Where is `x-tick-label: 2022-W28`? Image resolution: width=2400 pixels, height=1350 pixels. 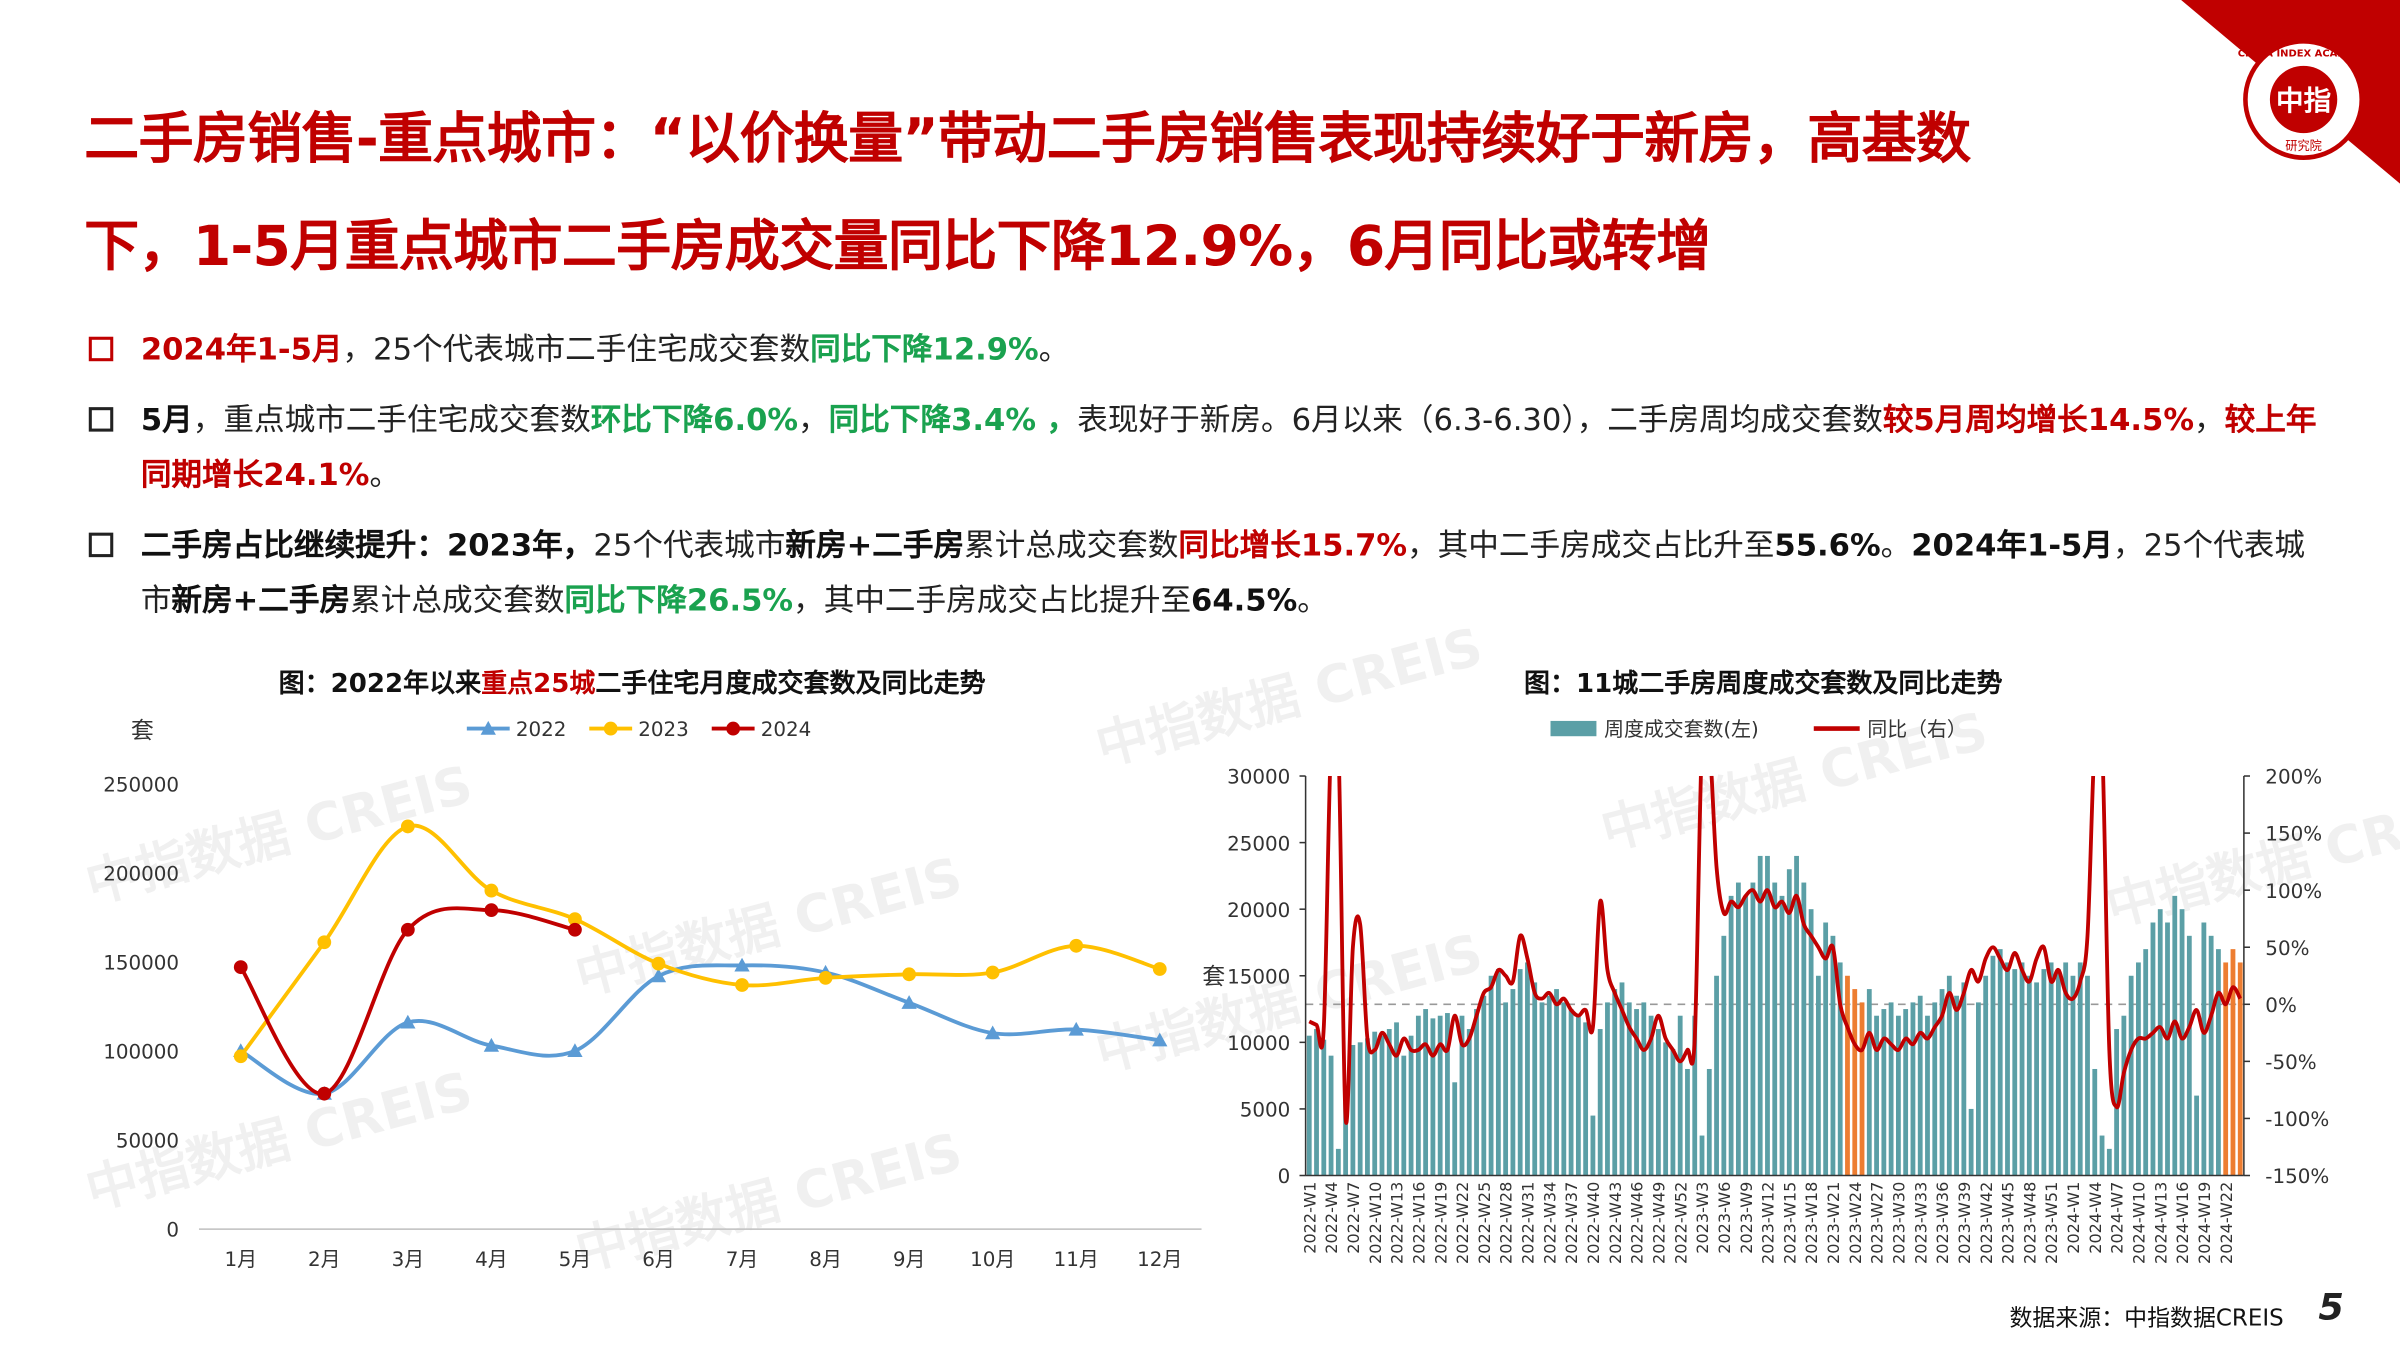 x-tick-label: 2022-W28 is located at coordinates (1506, 1223).